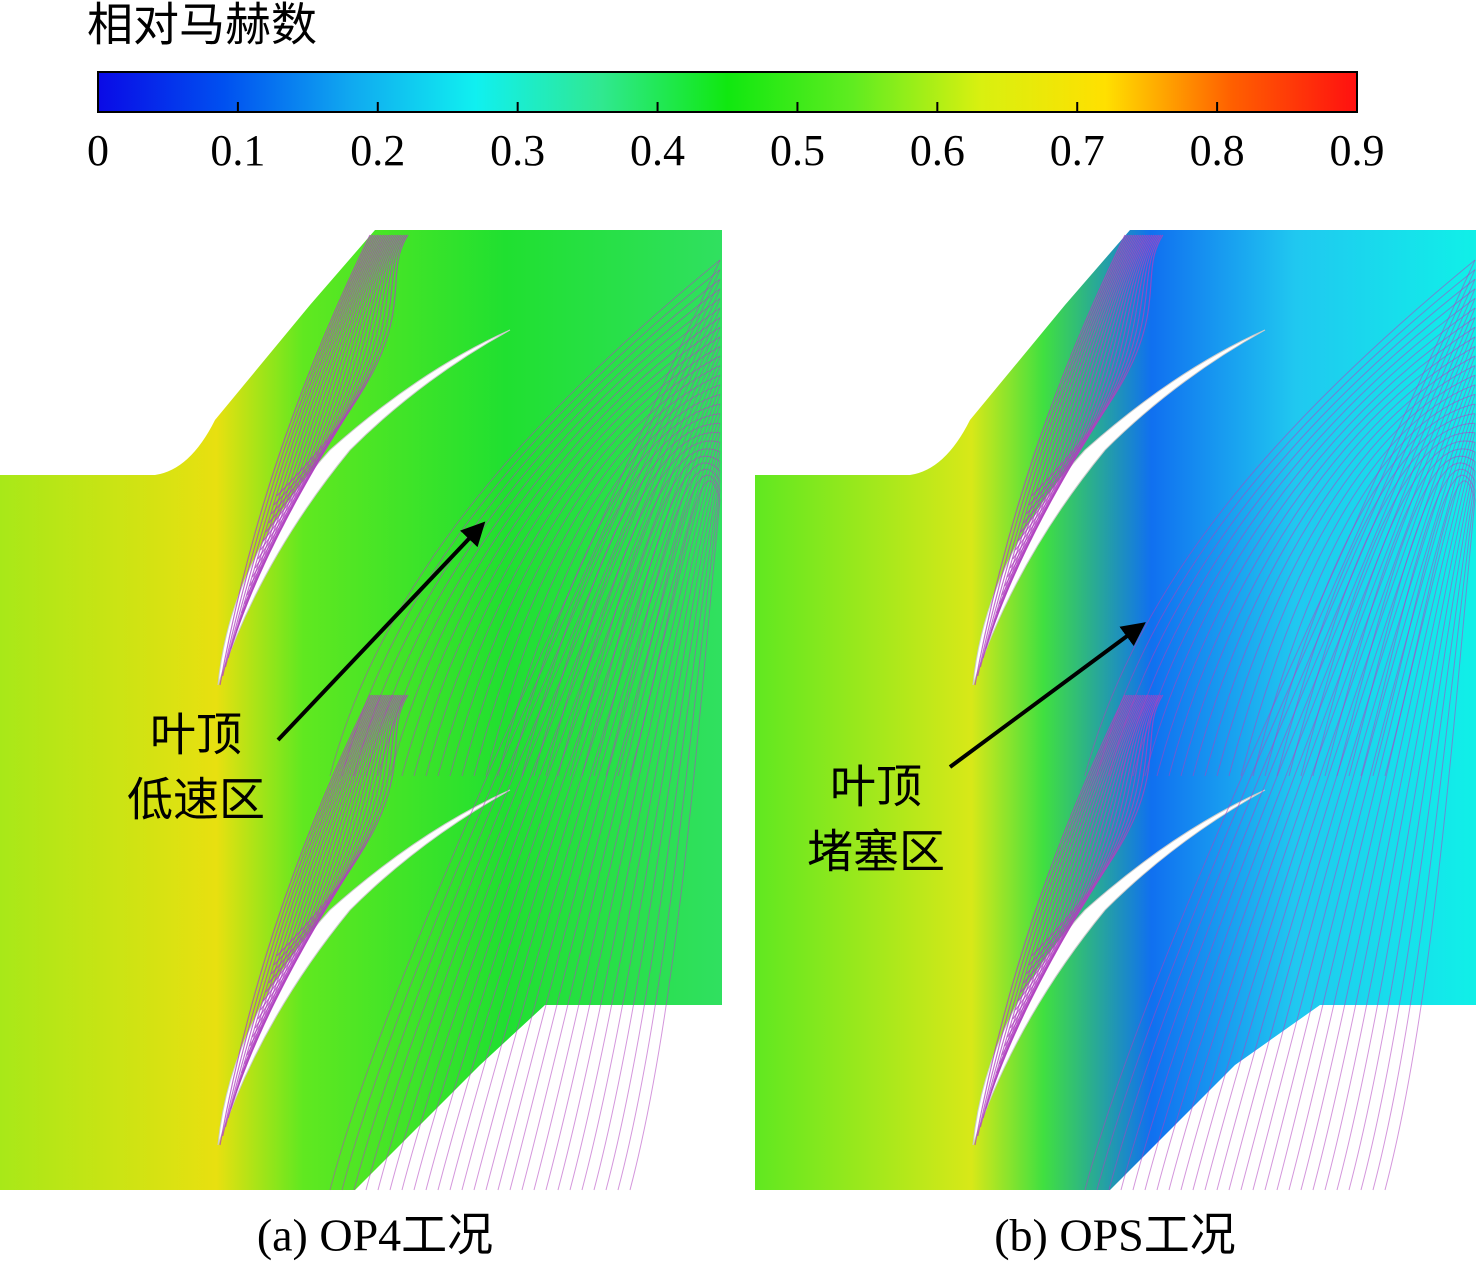 The image size is (1476, 1275). I want to click on annotation: 堵塞区, so click(876, 852).